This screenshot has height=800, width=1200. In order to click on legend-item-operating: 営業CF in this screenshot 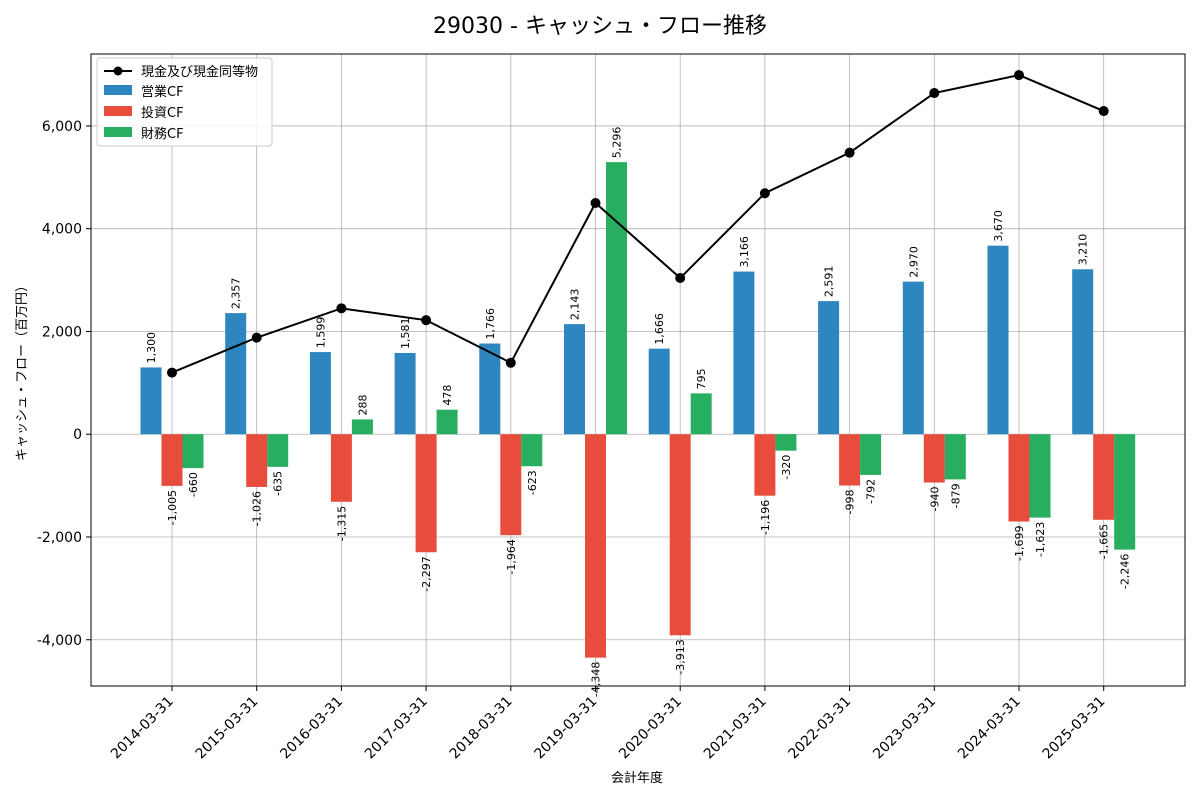, I will do `click(162, 92)`.